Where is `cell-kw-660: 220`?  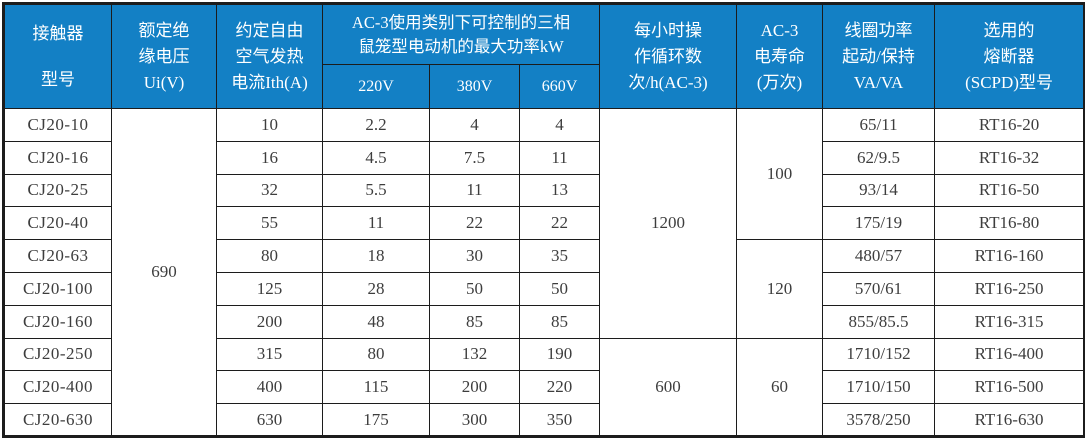
cell-kw-660: 220 is located at coordinates (559, 387).